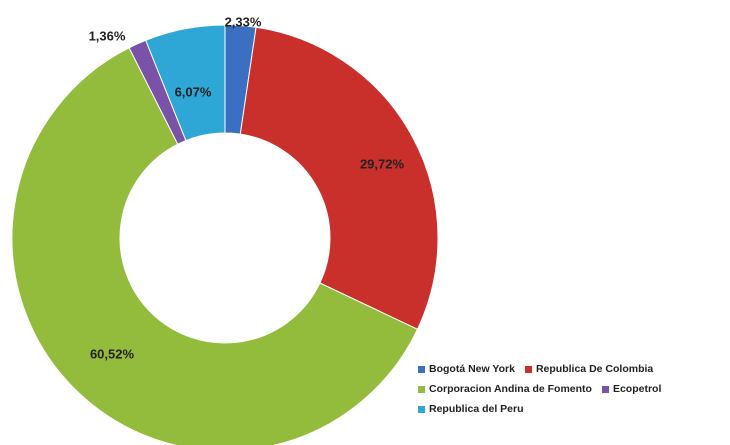 Image resolution: width=730 pixels, height=445 pixels. What do you see at coordinates (476, 409) in the screenshot?
I see `legend-label: Republica del Peru` at bounding box center [476, 409].